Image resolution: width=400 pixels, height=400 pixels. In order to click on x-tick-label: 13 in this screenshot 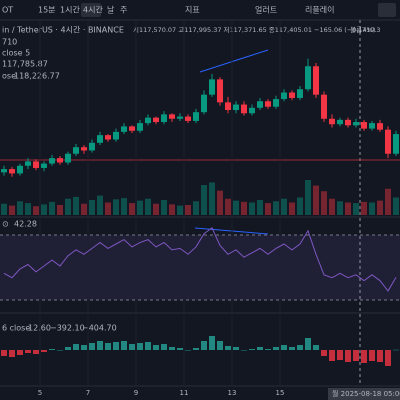, I will do `click(232, 393)`.